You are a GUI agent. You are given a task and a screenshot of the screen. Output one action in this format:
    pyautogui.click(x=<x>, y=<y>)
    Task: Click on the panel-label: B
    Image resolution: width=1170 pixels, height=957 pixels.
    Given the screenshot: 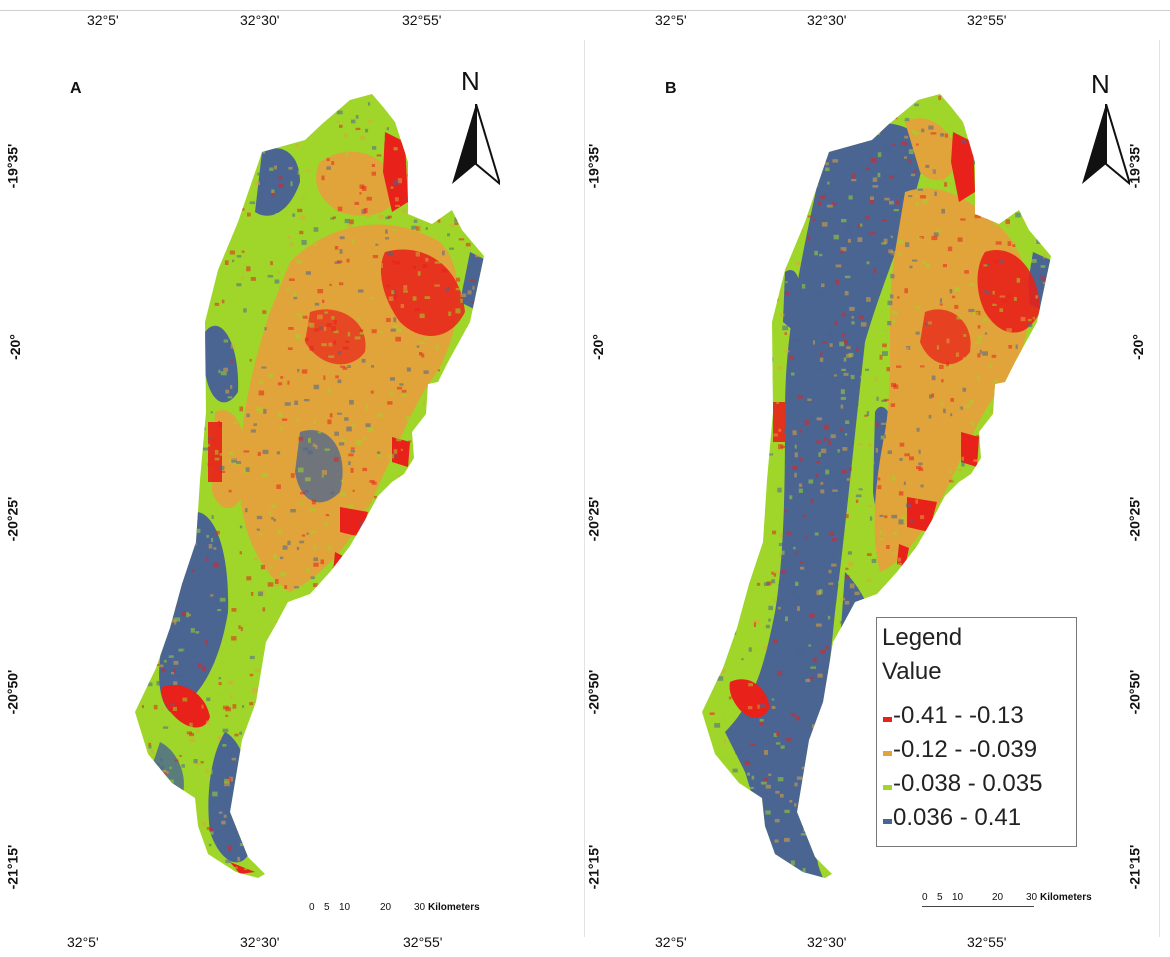 What is the action you would take?
    pyautogui.click(x=671, y=88)
    